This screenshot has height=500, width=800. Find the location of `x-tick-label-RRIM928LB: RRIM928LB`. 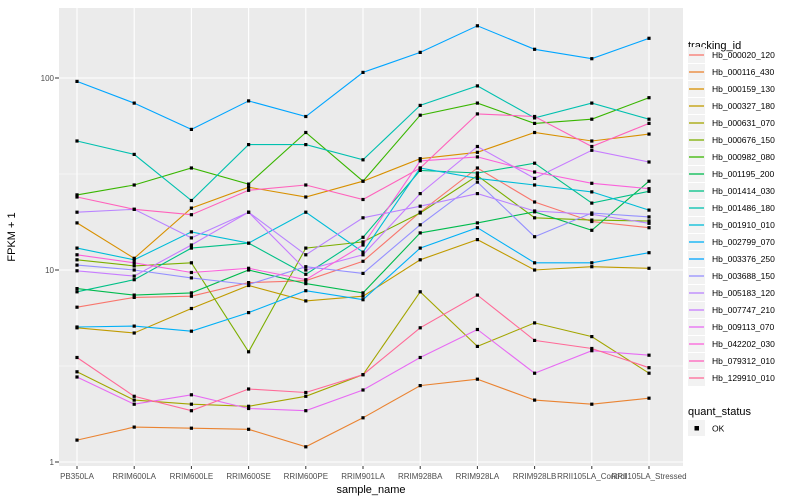

x-tick-label-RRIM928LB: RRIM928LB is located at coordinates (535, 476).